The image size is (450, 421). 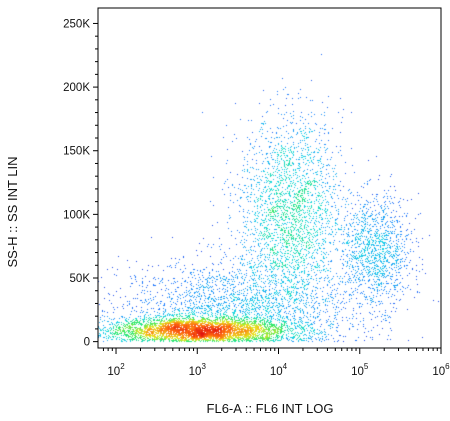 I want to click on y-axis: 0 50K 100K 150K 200K 250K, so click(x=80, y=183).